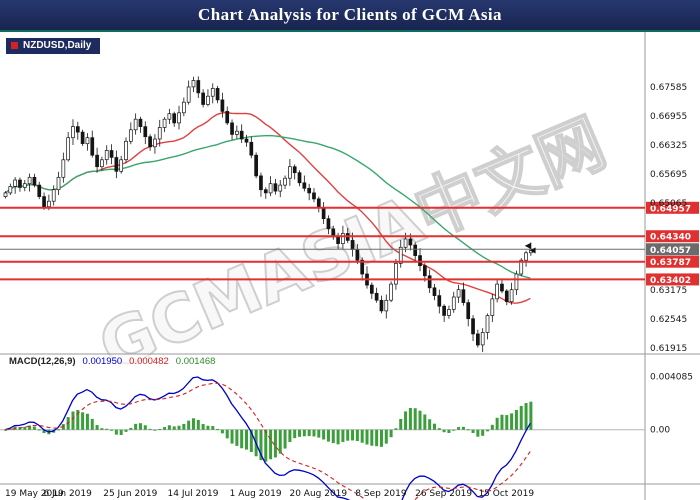 The width and height of the screenshot is (700, 500). I want to click on date-label: 15 Oct 2019, so click(506, 494).